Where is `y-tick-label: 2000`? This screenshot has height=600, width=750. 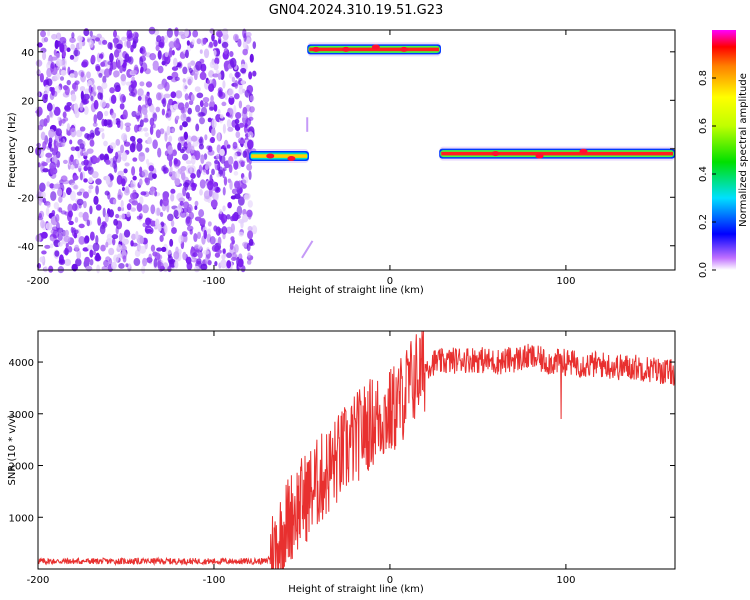
y-tick-label: 2000 is located at coordinates (21, 467).